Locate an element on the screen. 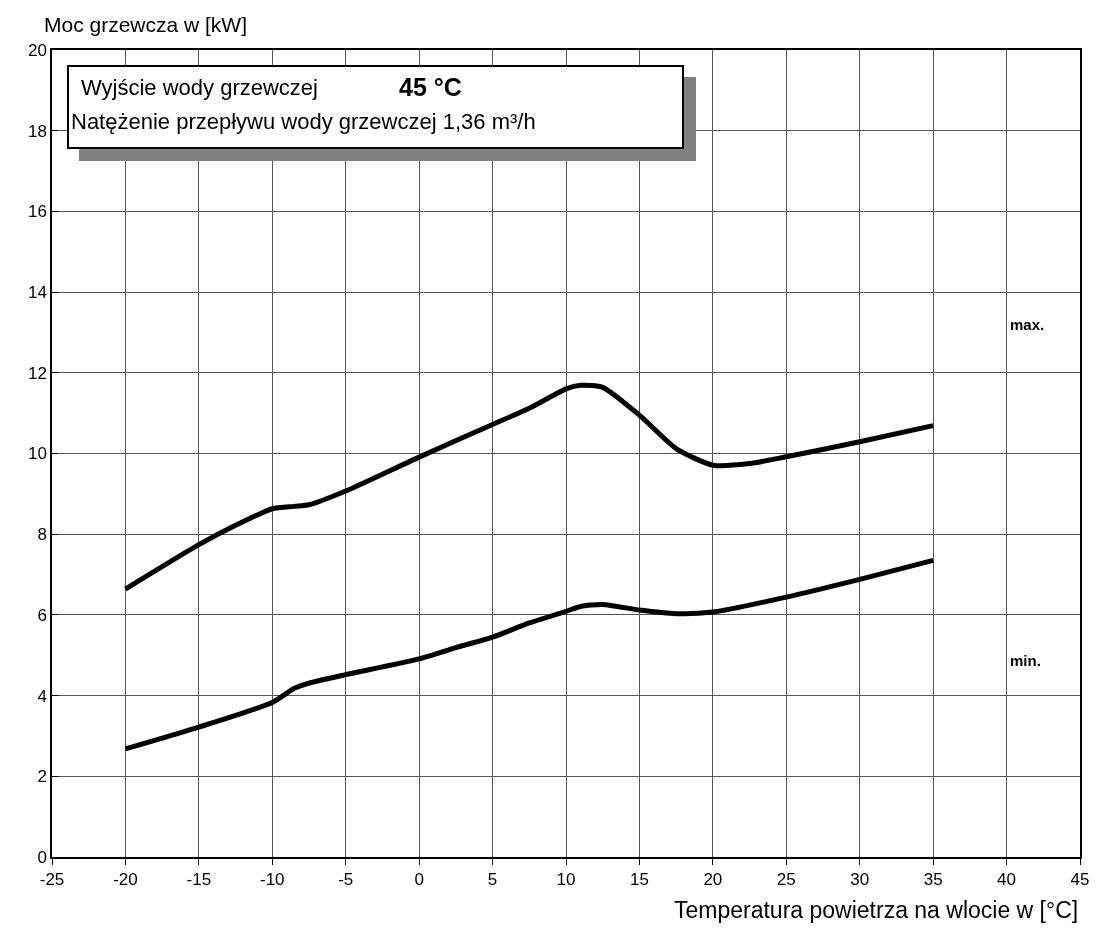 This screenshot has width=1103, height=936. annotation: max. is located at coordinates (1027, 324).